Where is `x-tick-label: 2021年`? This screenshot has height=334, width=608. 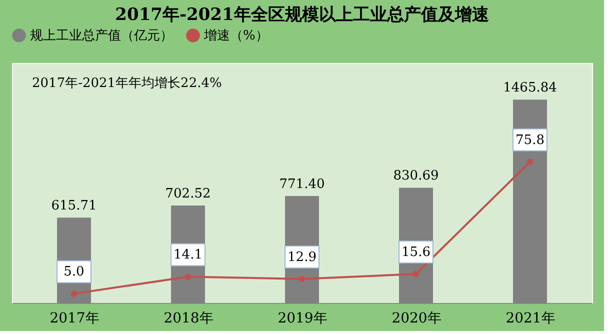
x-tick-label: 2021年 is located at coordinates (531, 318).